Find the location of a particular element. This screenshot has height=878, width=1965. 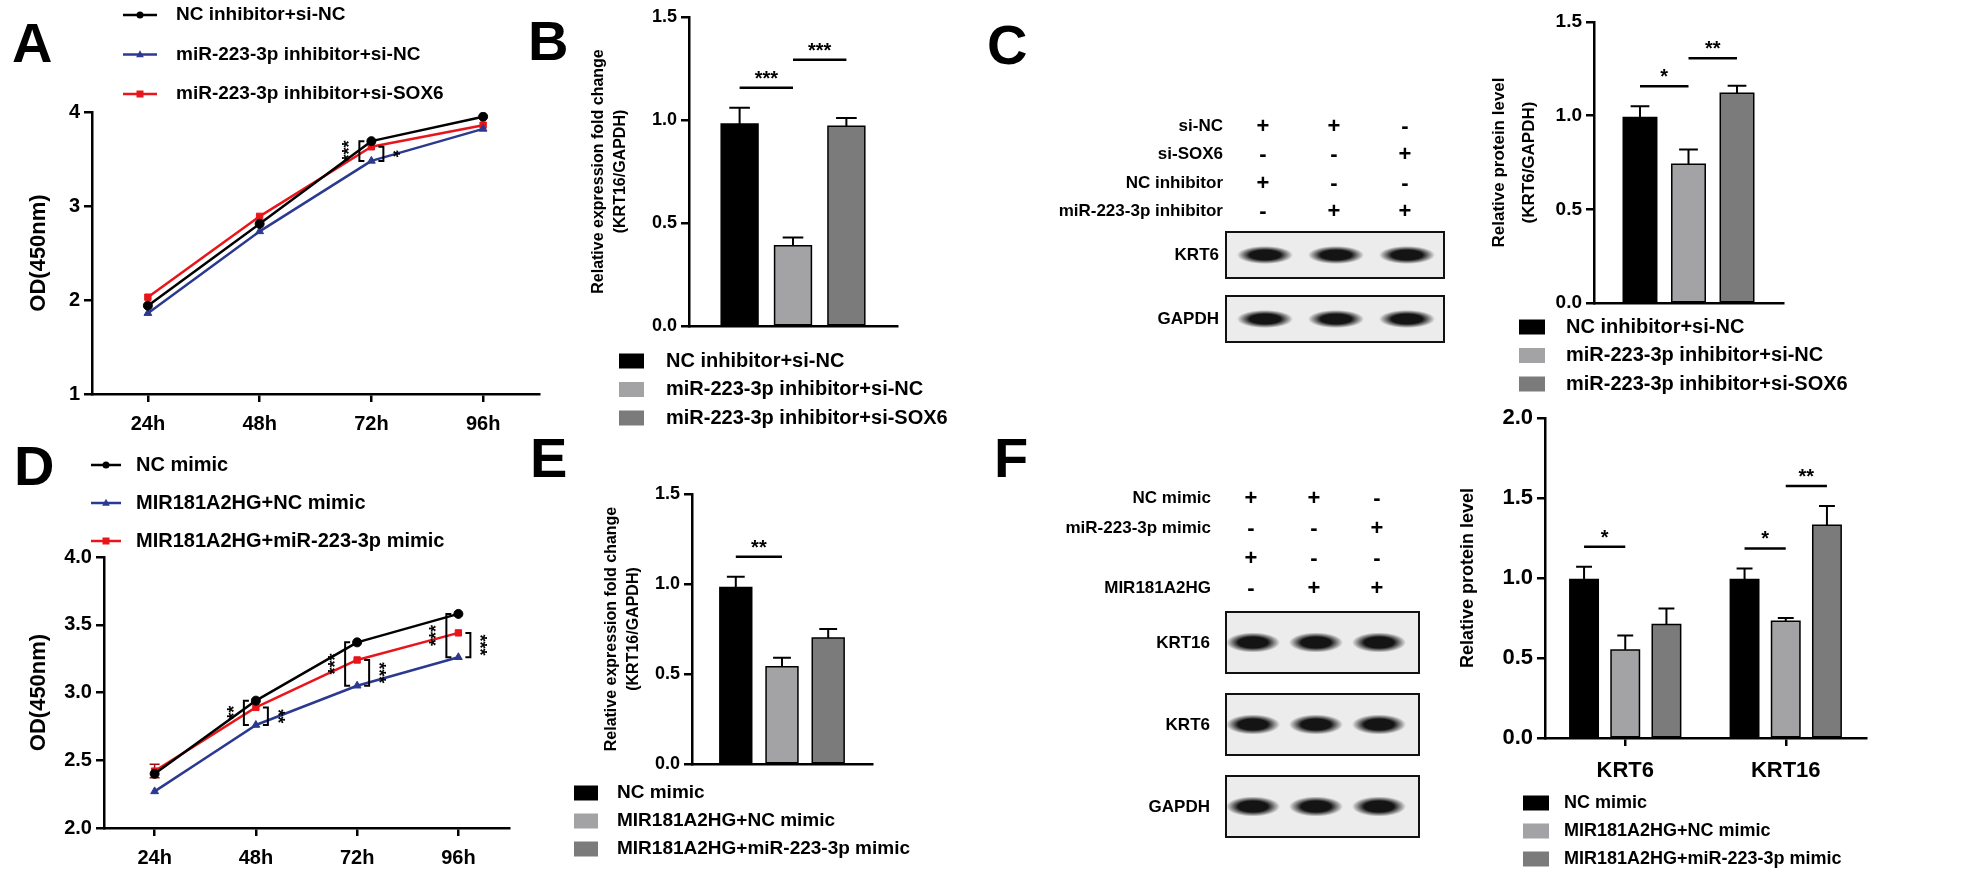

category-label: MIR181A2HG is located at coordinates (1157, 587).